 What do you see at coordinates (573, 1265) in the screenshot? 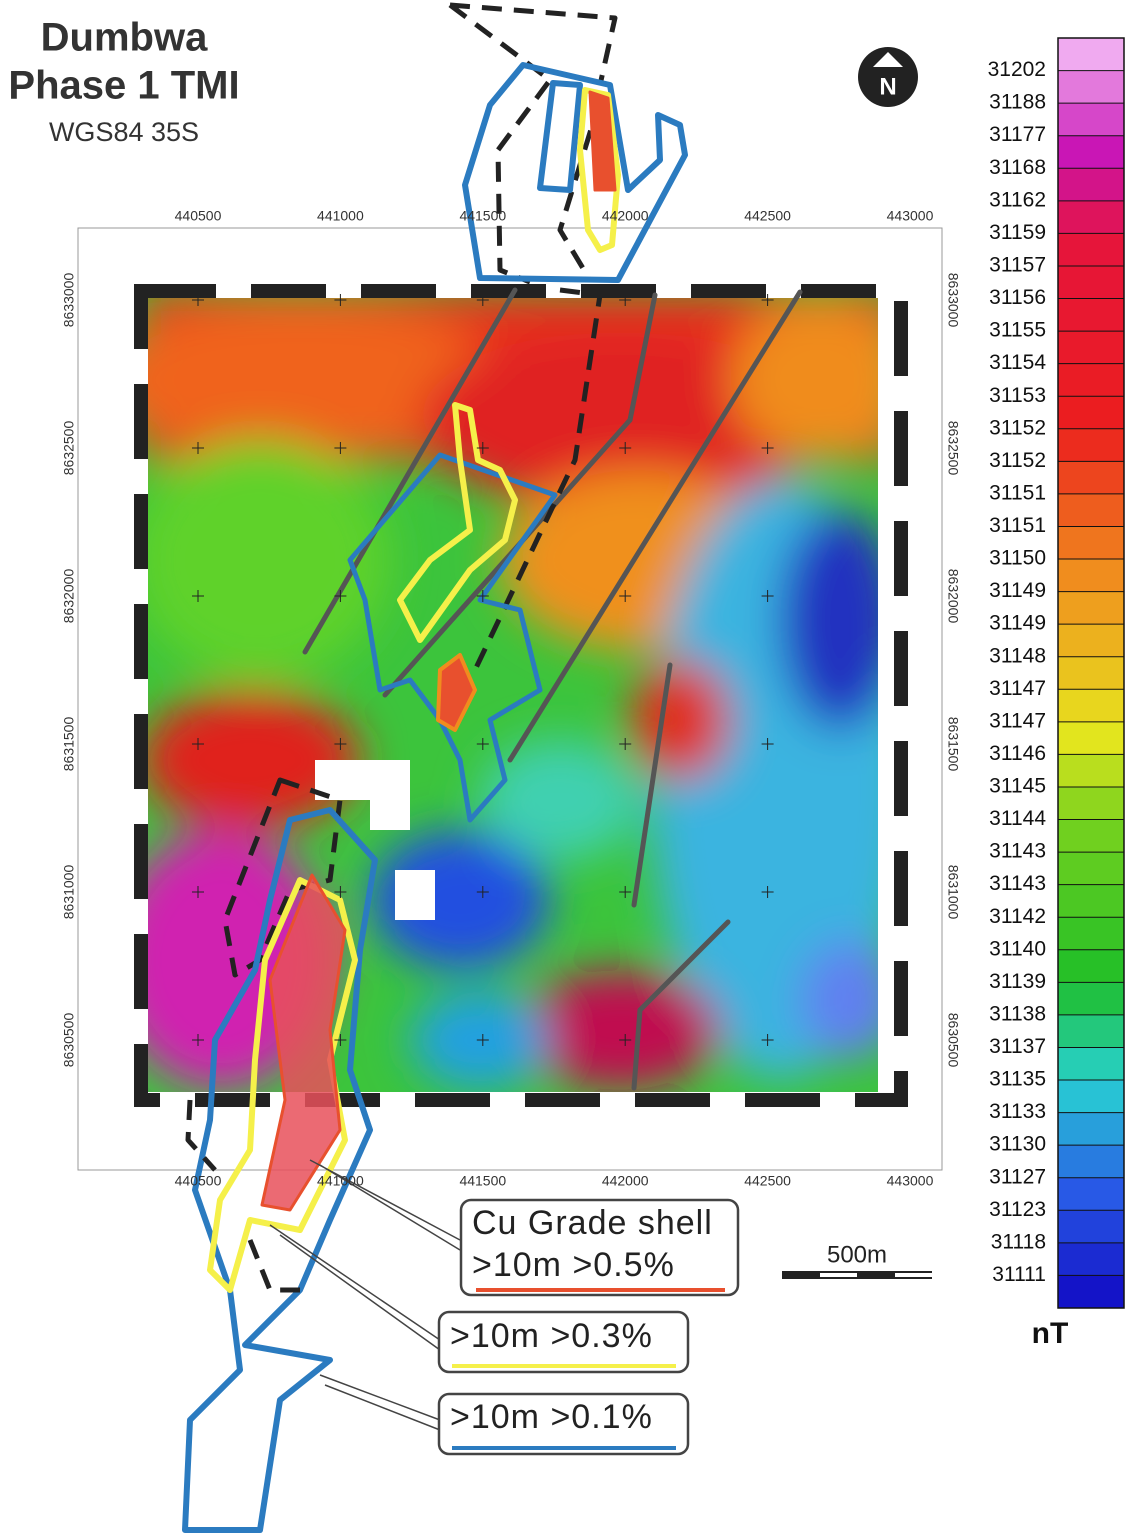
I see `legend-label: >10m >0.5%` at bounding box center [573, 1265].